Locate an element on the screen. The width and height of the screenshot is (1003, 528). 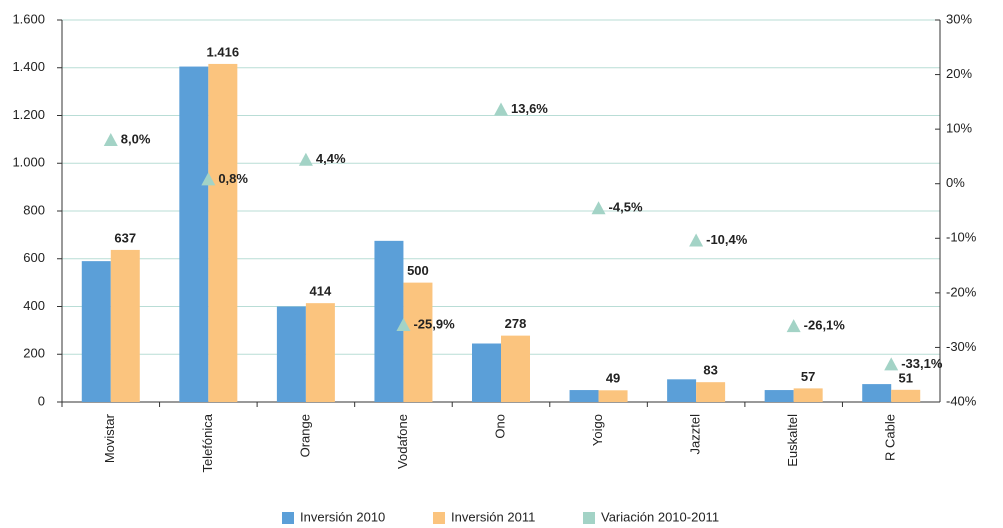
x-tick-label: Euskaltel is located at coordinates (792, 440).